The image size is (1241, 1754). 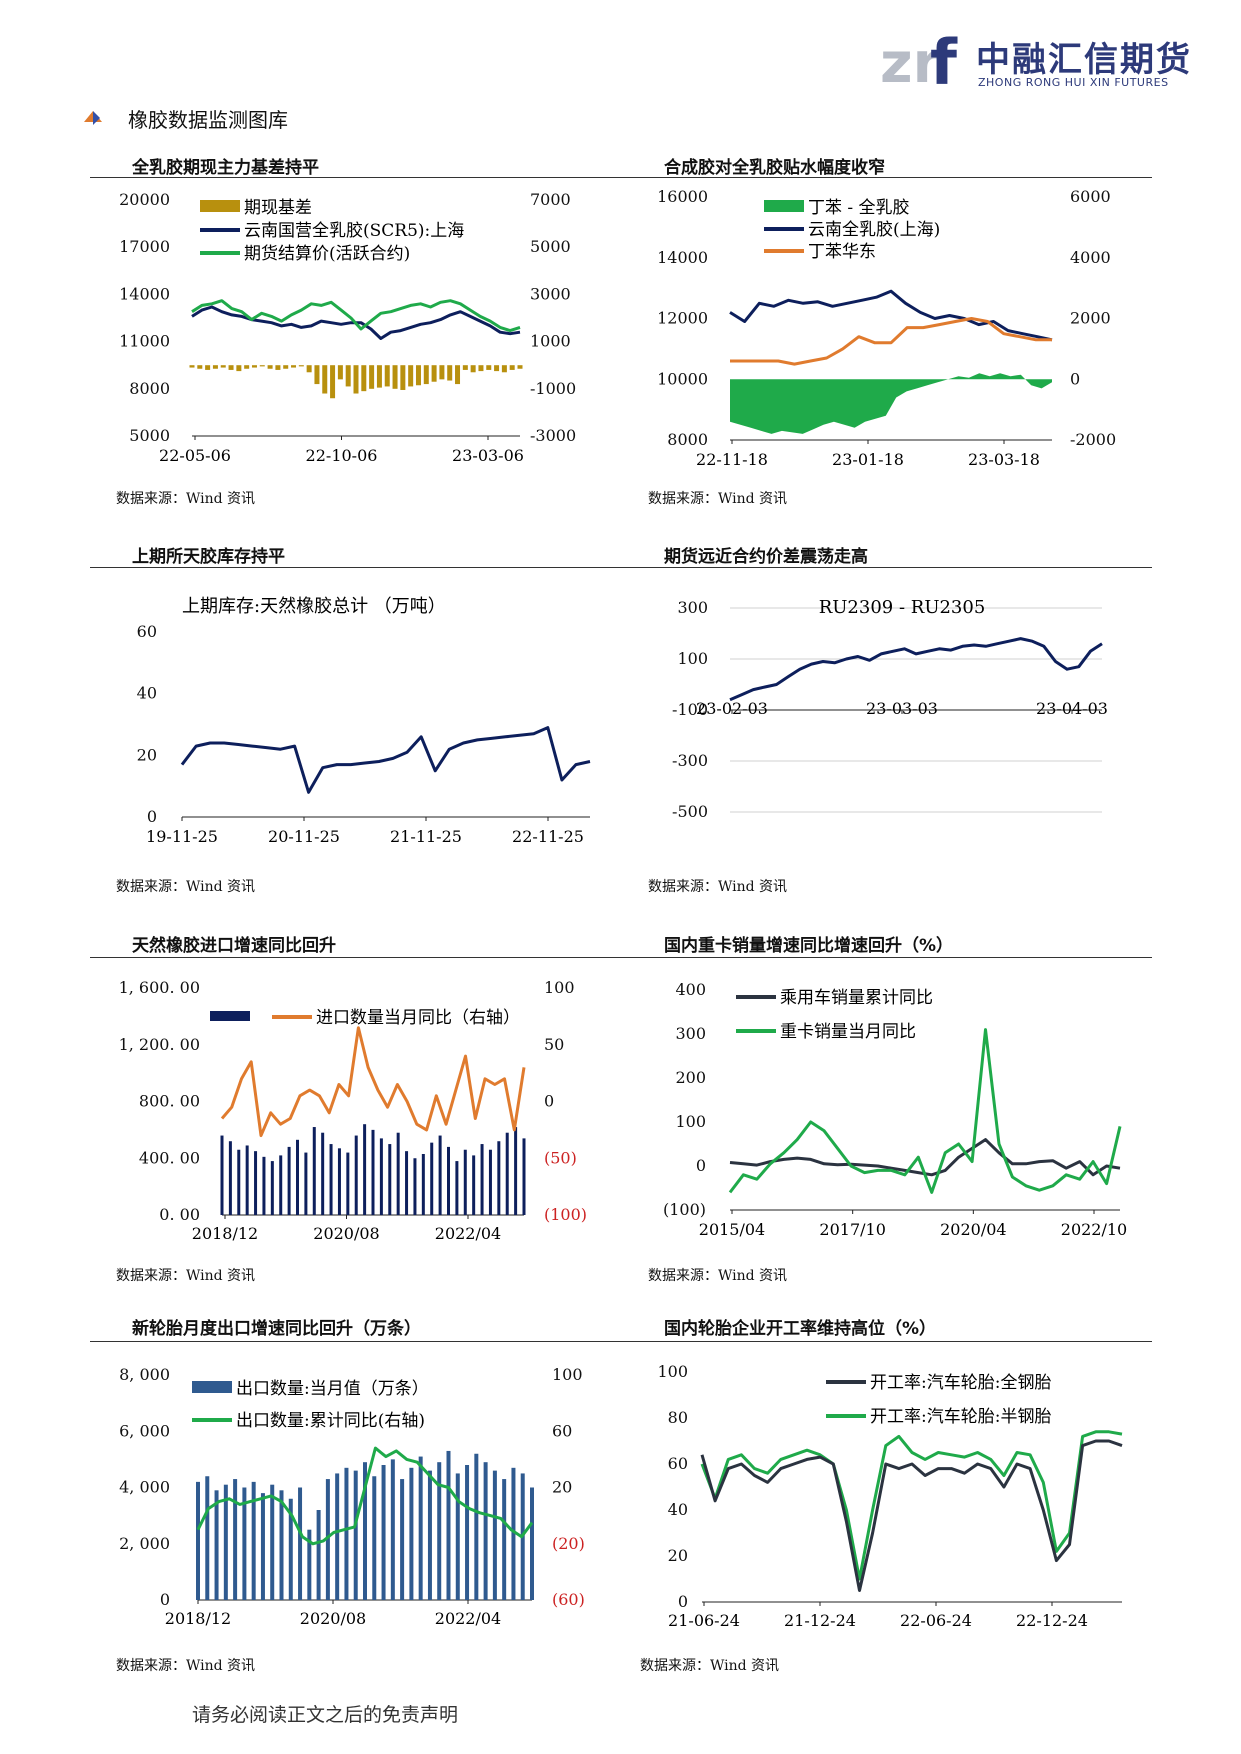 I want to click on y2-tick-label: 4000, so click(x=1090, y=257).